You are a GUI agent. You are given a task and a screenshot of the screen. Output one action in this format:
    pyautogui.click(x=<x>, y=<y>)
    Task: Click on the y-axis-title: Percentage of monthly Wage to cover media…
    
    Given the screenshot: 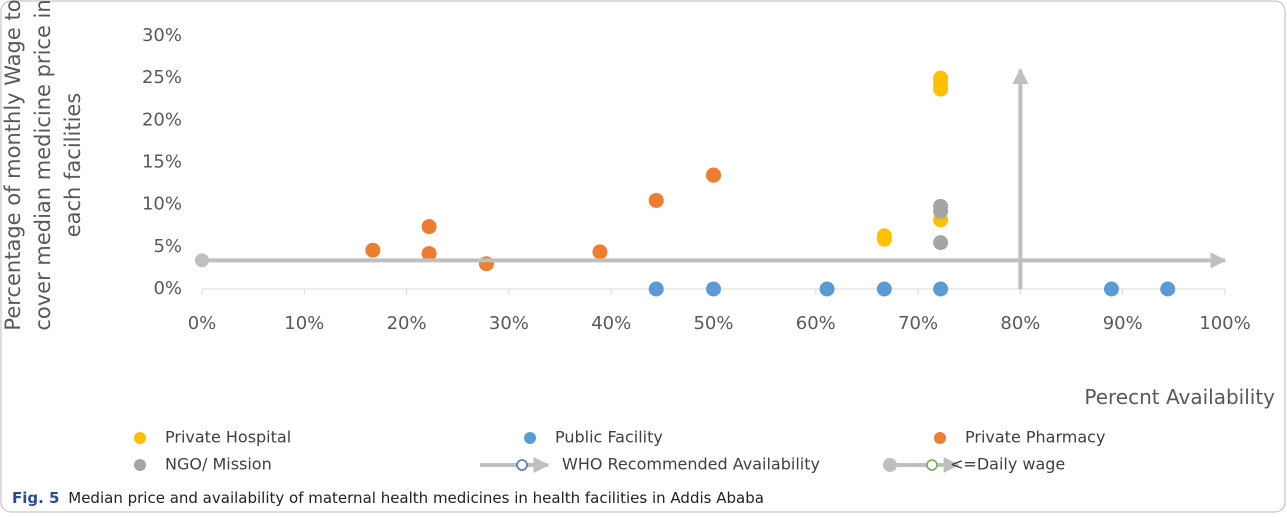 What is the action you would take?
    pyautogui.click(x=43, y=165)
    